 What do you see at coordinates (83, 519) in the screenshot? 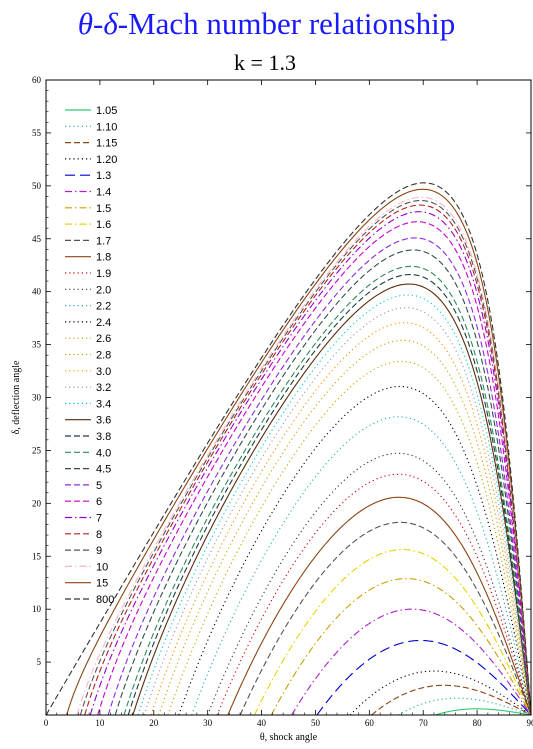
I see `legend-item: 7` at bounding box center [83, 519].